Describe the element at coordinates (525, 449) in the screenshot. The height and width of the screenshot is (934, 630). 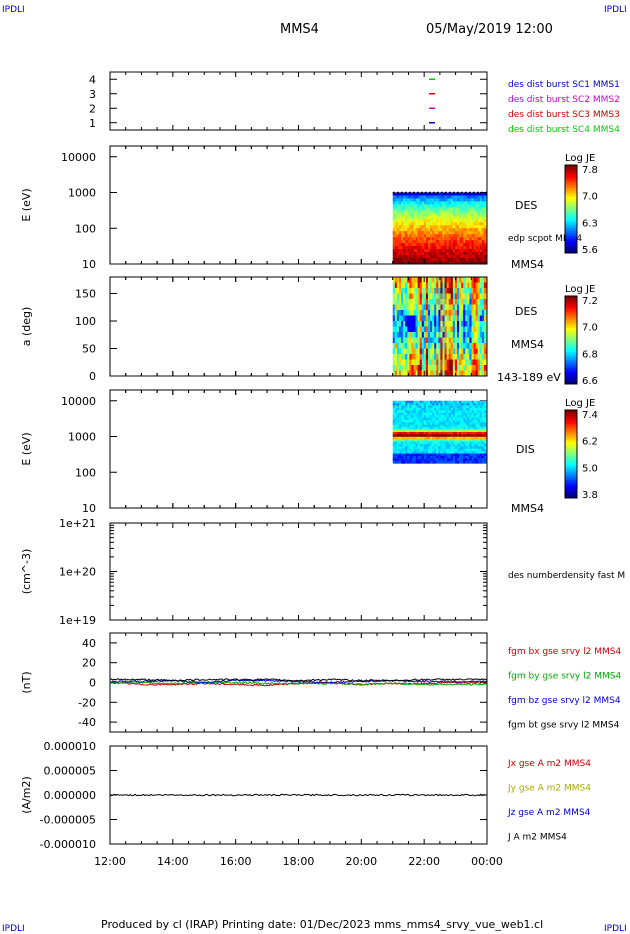
I see `panel-4-instrument-label: DIS` at that location.